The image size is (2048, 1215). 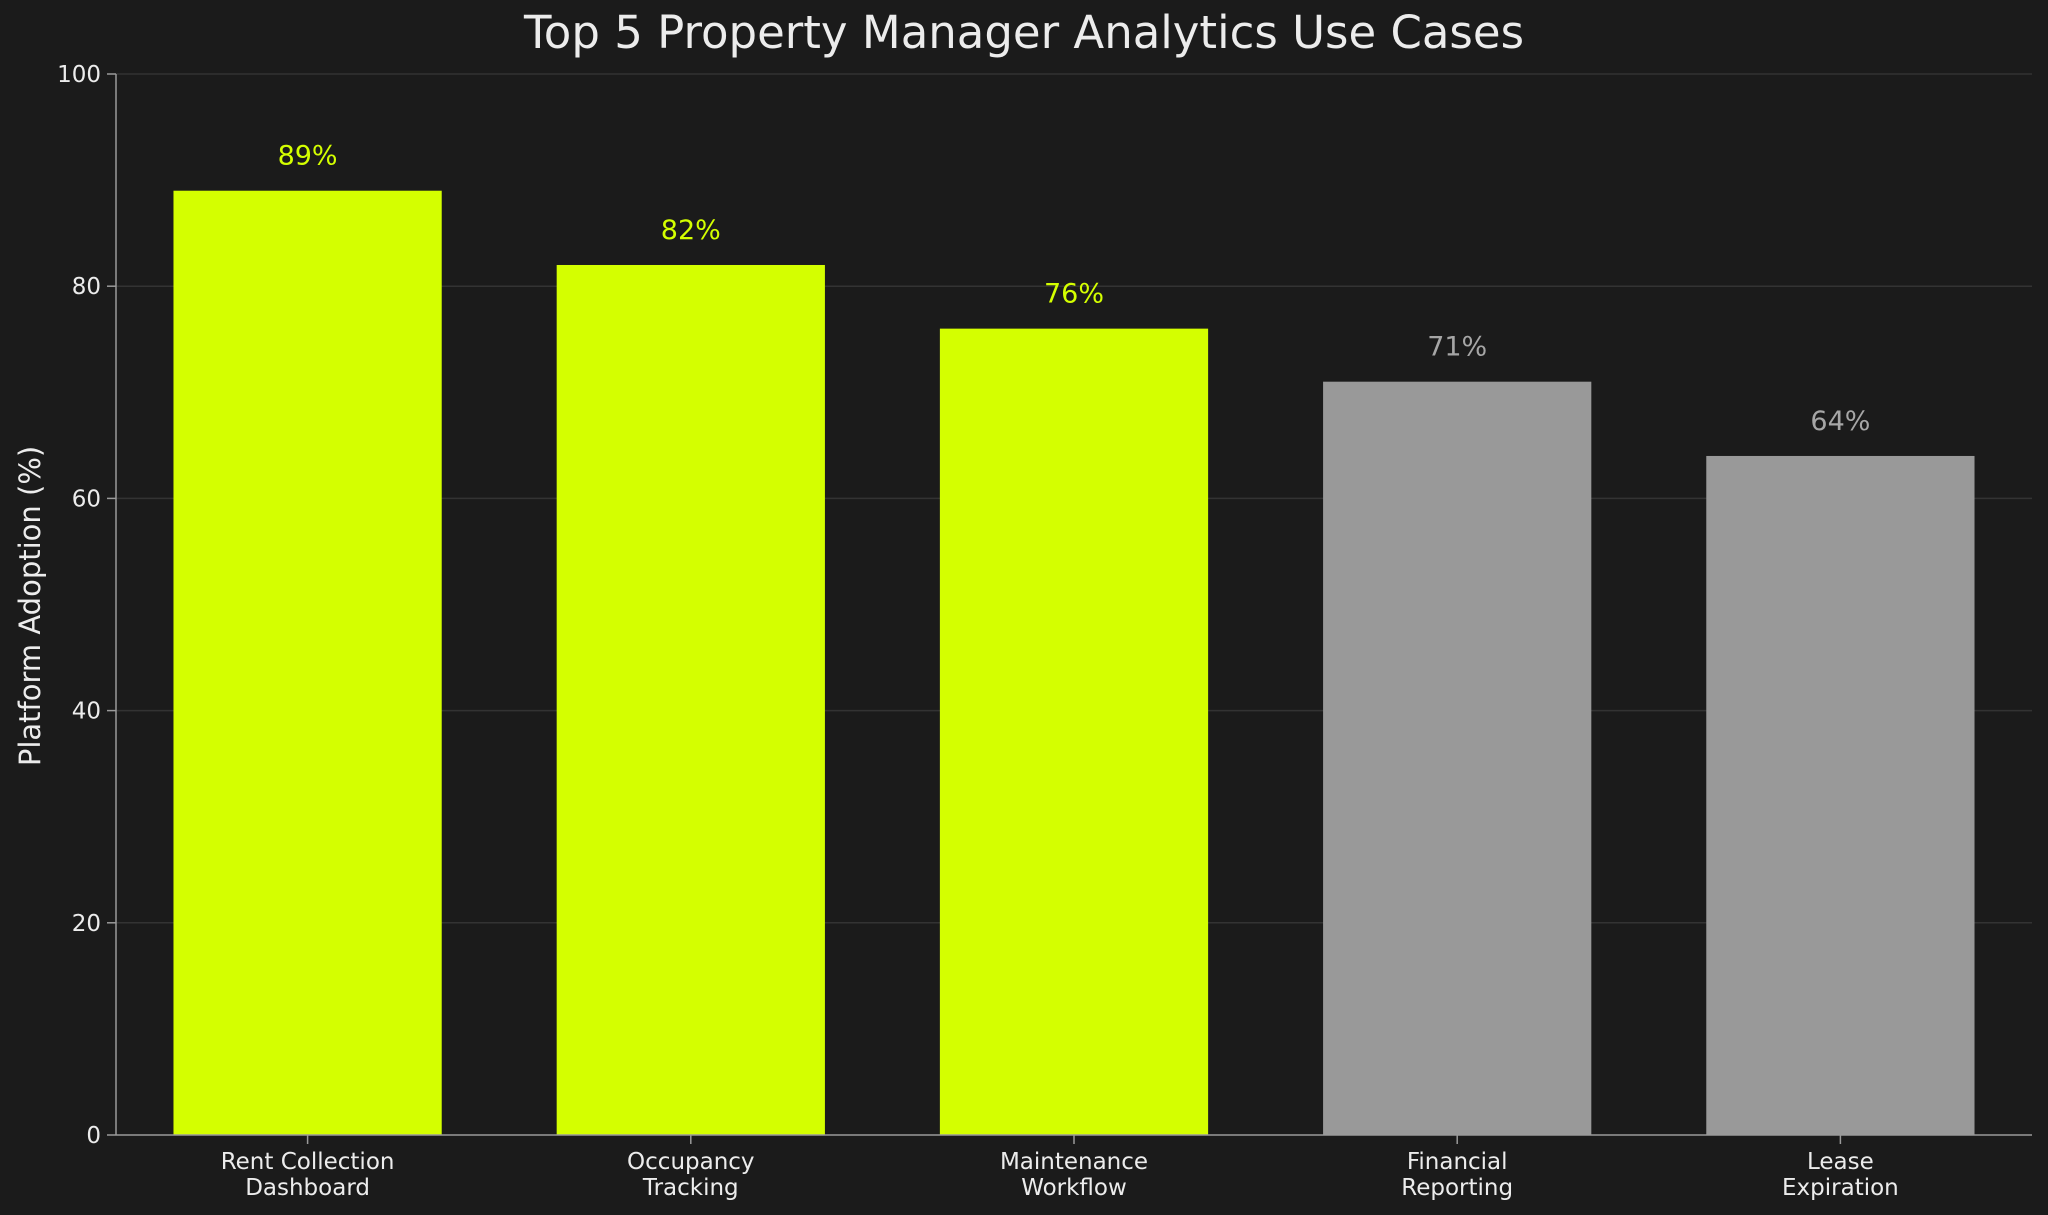 What do you see at coordinates (1074, 294) in the screenshot?
I see `data-label: 76%` at bounding box center [1074, 294].